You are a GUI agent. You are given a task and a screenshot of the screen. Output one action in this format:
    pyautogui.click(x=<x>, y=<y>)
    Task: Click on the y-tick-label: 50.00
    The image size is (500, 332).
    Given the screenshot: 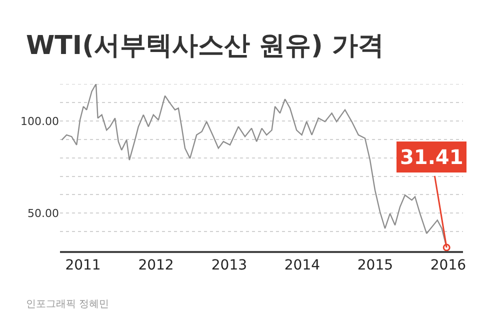 What is the action you would take?
    pyautogui.click(x=43, y=213)
    